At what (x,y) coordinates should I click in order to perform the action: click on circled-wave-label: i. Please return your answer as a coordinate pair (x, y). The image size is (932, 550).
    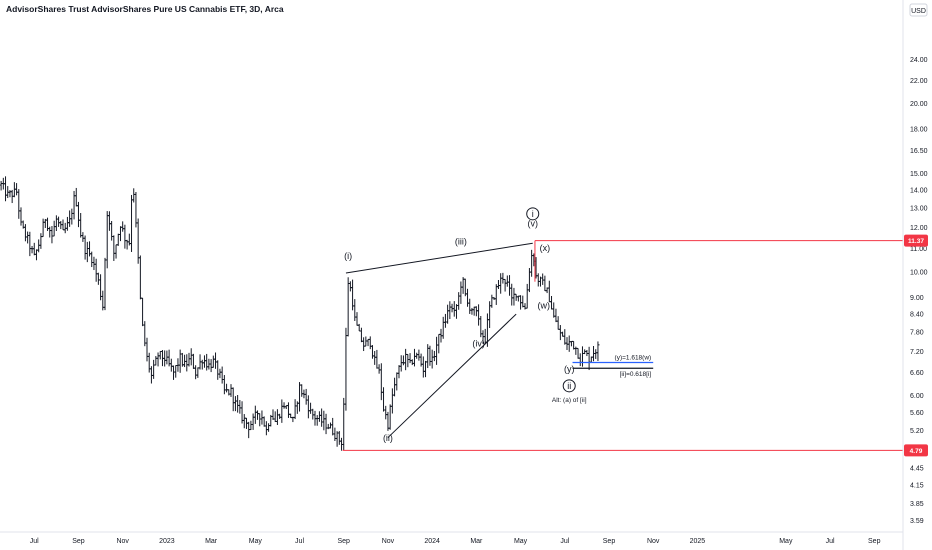
    Looking at the image, I should click on (533, 214).